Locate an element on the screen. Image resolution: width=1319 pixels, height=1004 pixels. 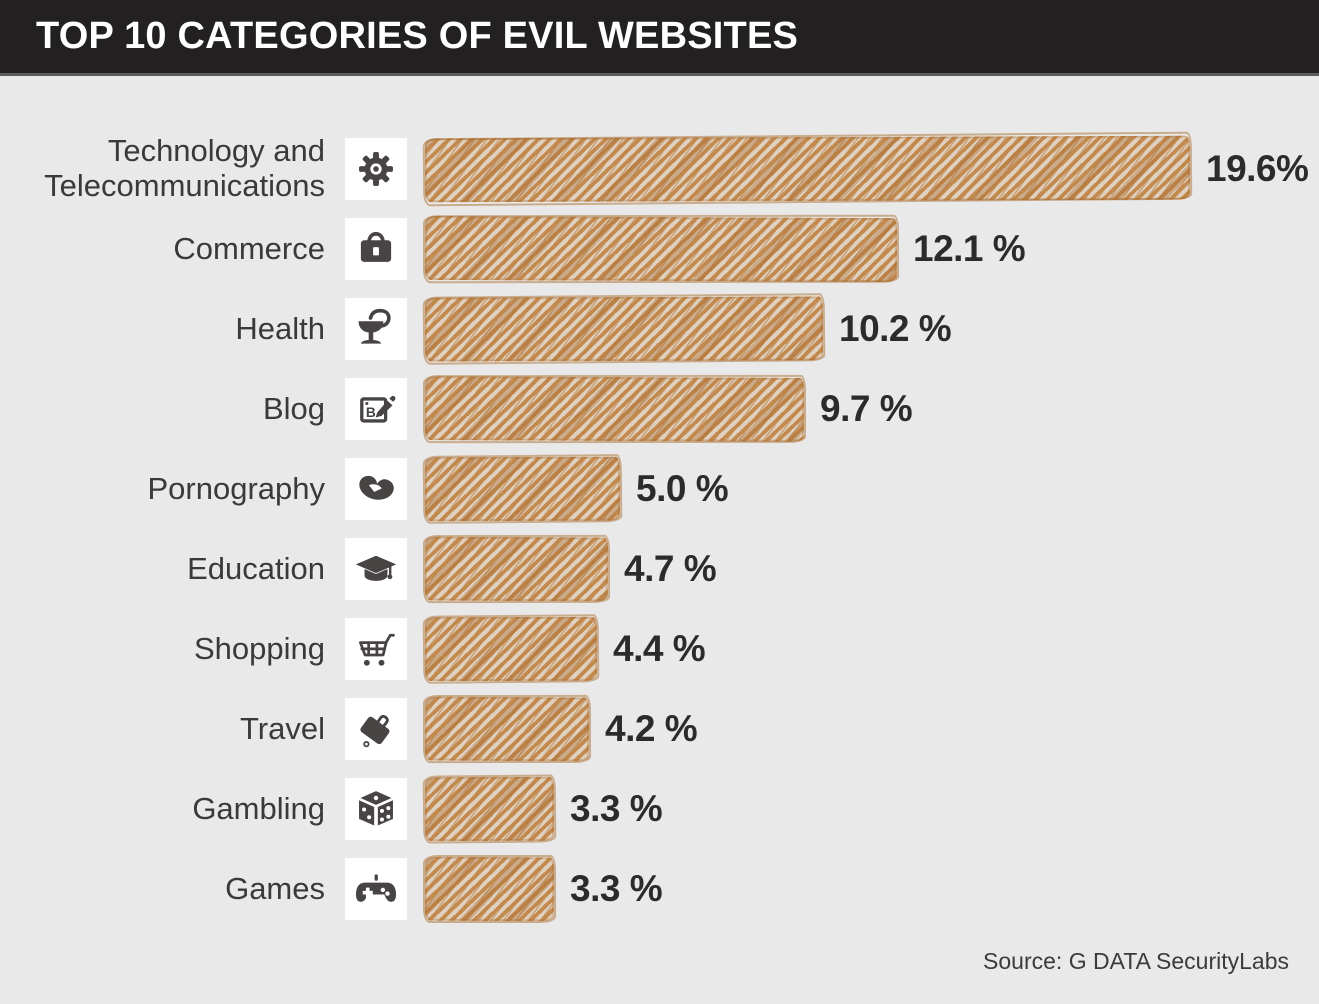
value-label: 4.7 % is located at coordinates (670, 568).